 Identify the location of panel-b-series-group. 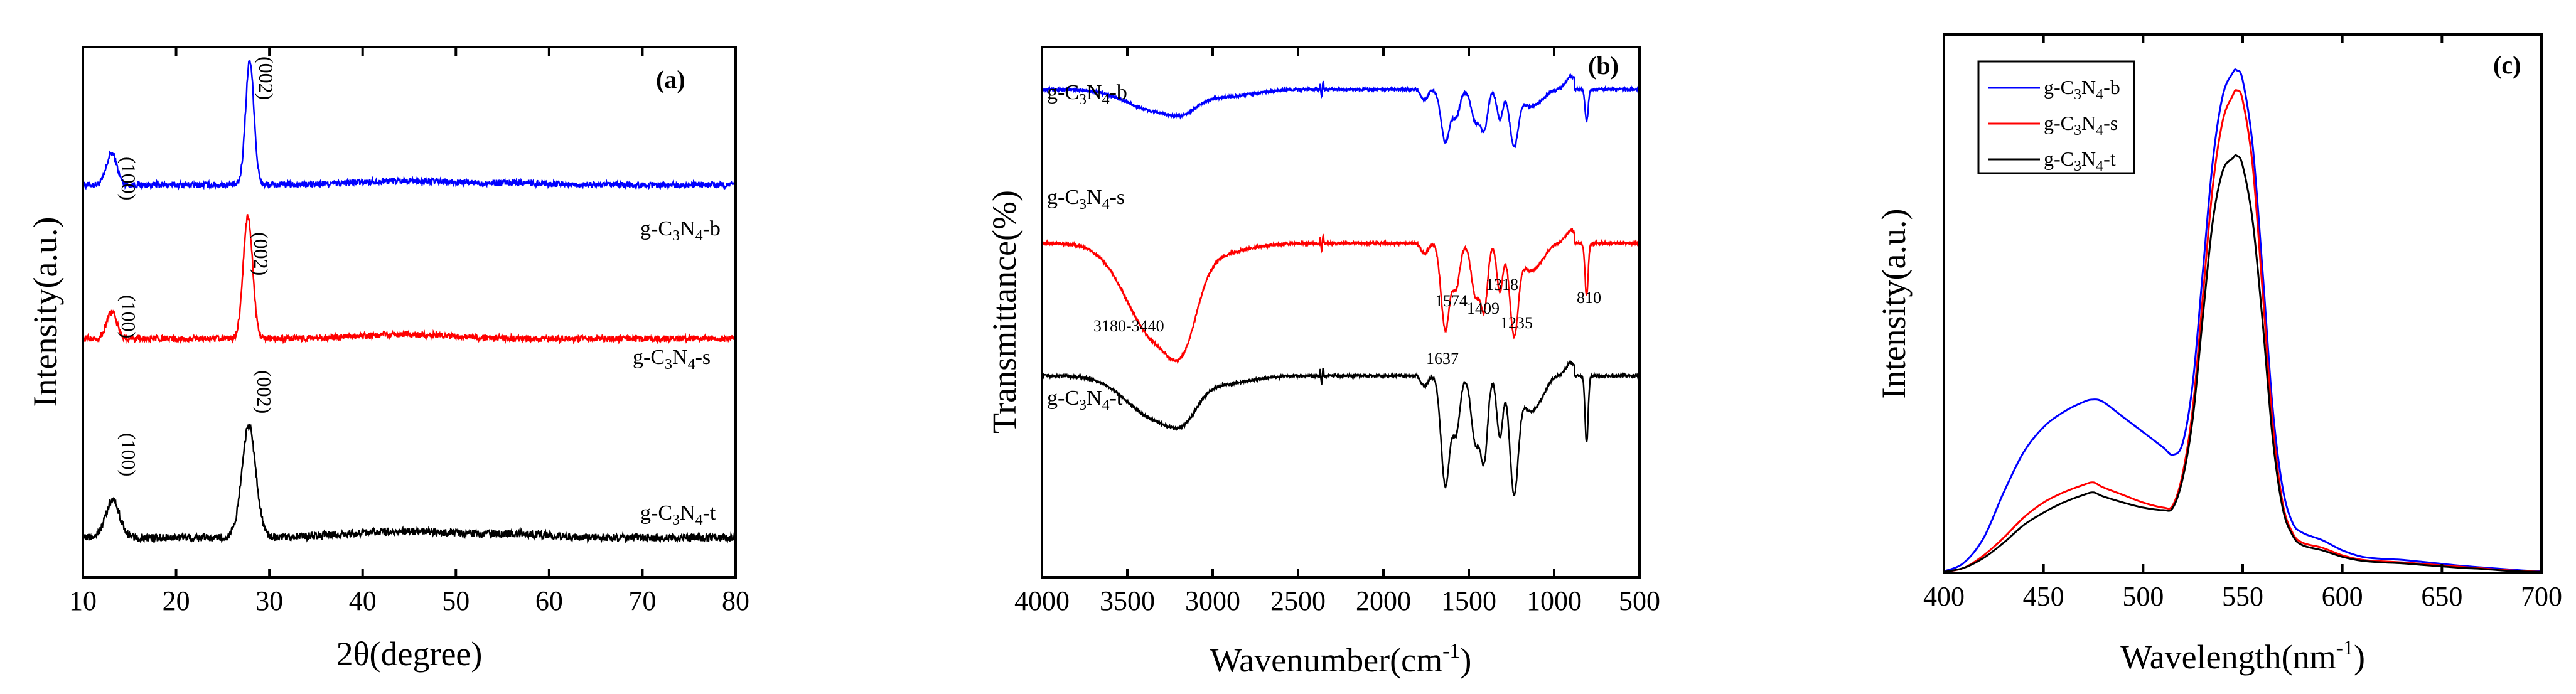
(1341, 284).